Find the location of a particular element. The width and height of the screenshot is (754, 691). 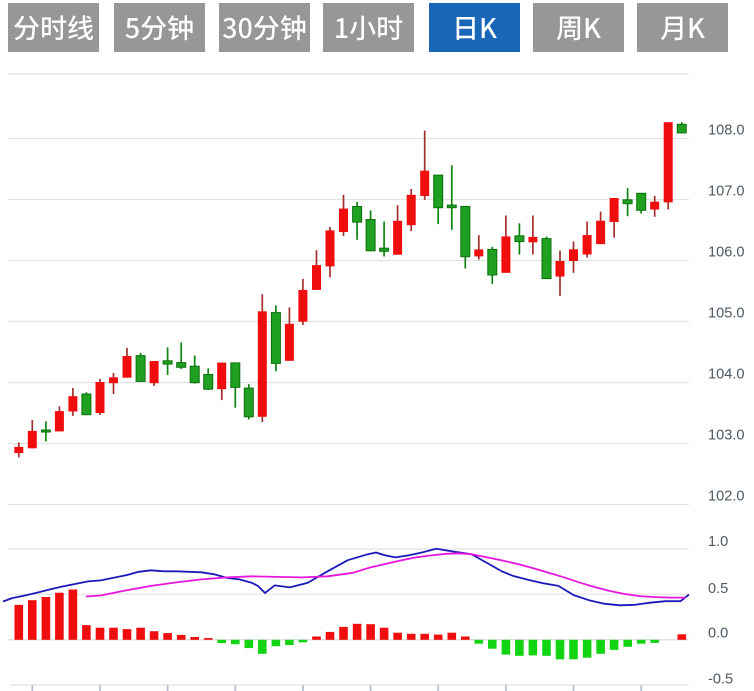

svg-text: 0.5 is located at coordinates (718, 589).